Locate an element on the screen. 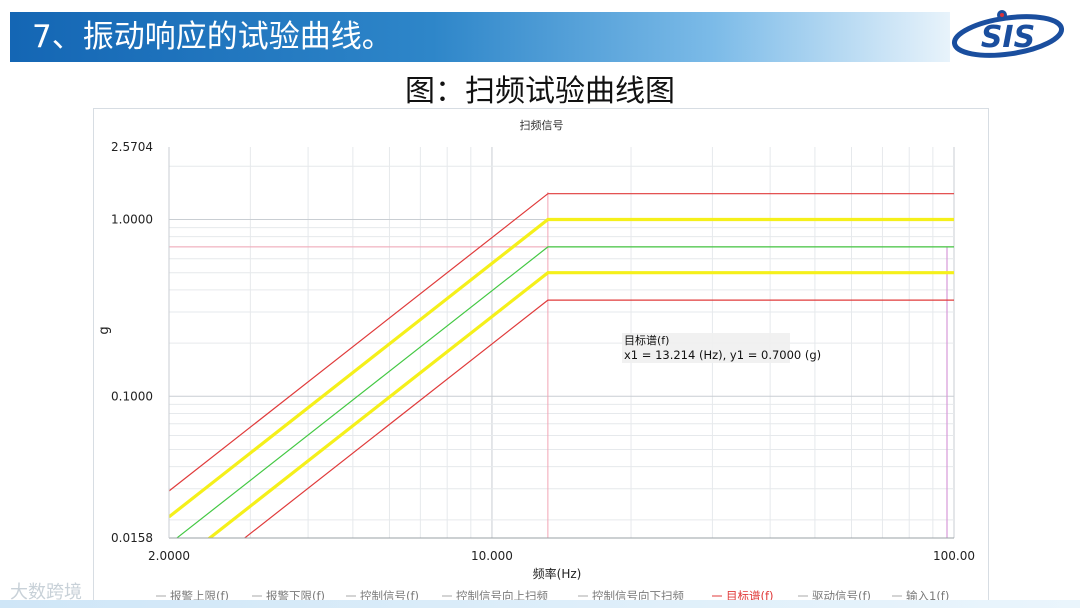  legend-item: 控制信号向上扫频 is located at coordinates (502, 595).